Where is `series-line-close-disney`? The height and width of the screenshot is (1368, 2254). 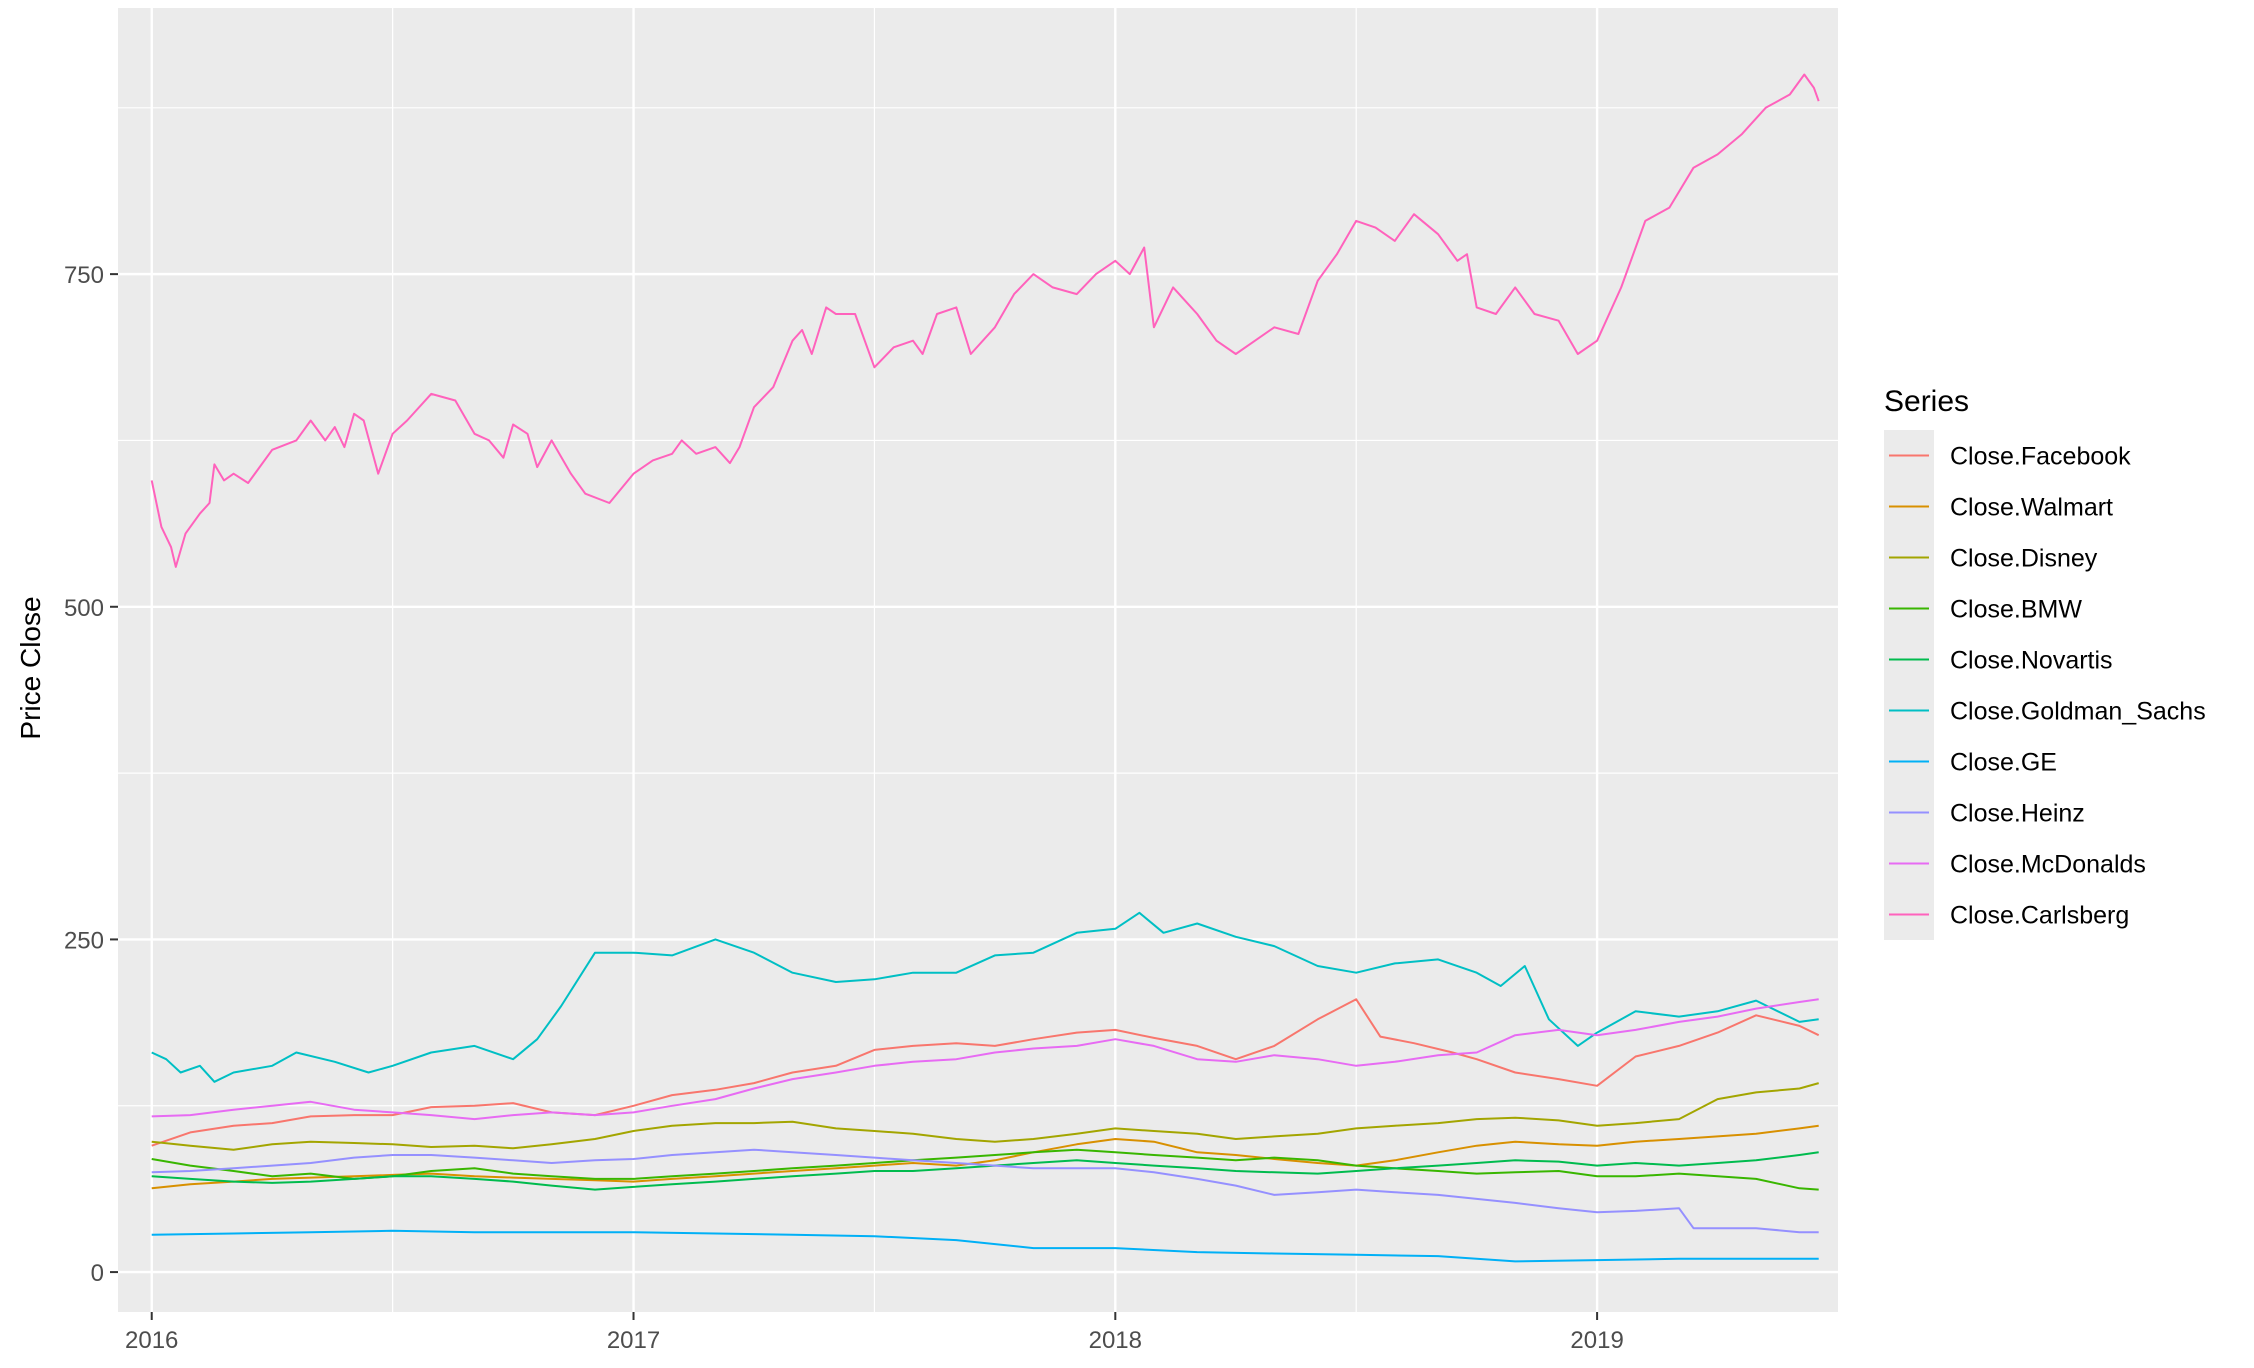 series-line-close-disney is located at coordinates (985, 1116).